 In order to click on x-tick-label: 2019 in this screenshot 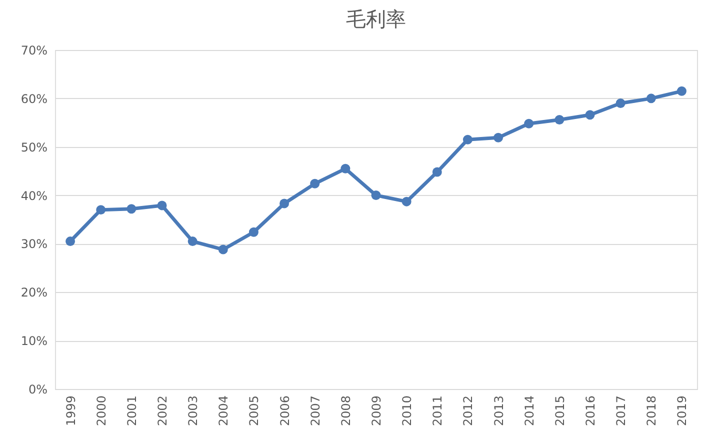, I will do `click(682, 411)`.